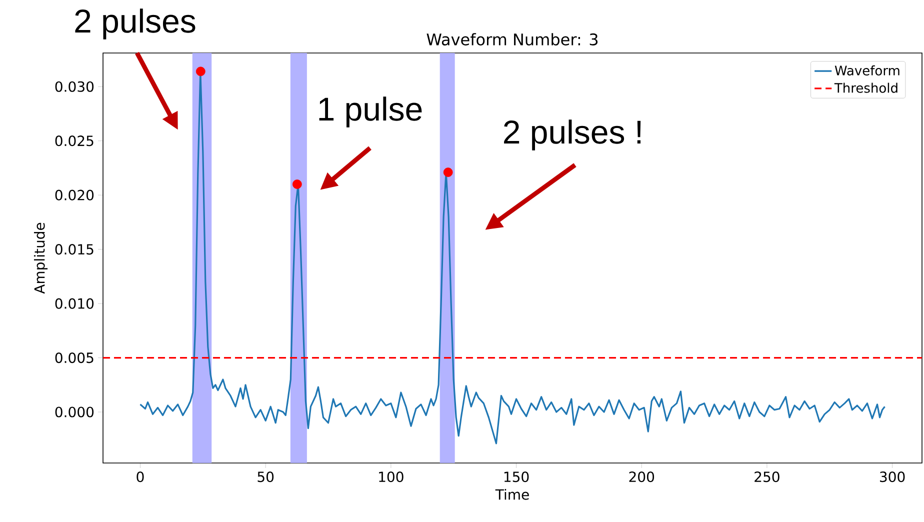 The image size is (924, 522). What do you see at coordinates (866, 87) in the screenshot?
I see `legend-label: Threshold` at bounding box center [866, 87].